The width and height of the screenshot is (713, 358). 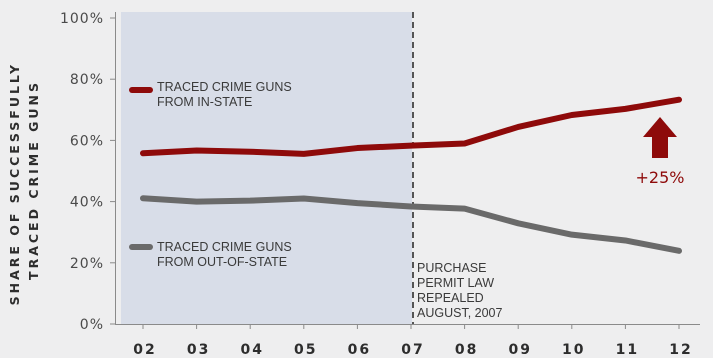 What do you see at coordinates (198, 350) in the screenshot?
I see `x-tick-label: 03` at bounding box center [198, 350].